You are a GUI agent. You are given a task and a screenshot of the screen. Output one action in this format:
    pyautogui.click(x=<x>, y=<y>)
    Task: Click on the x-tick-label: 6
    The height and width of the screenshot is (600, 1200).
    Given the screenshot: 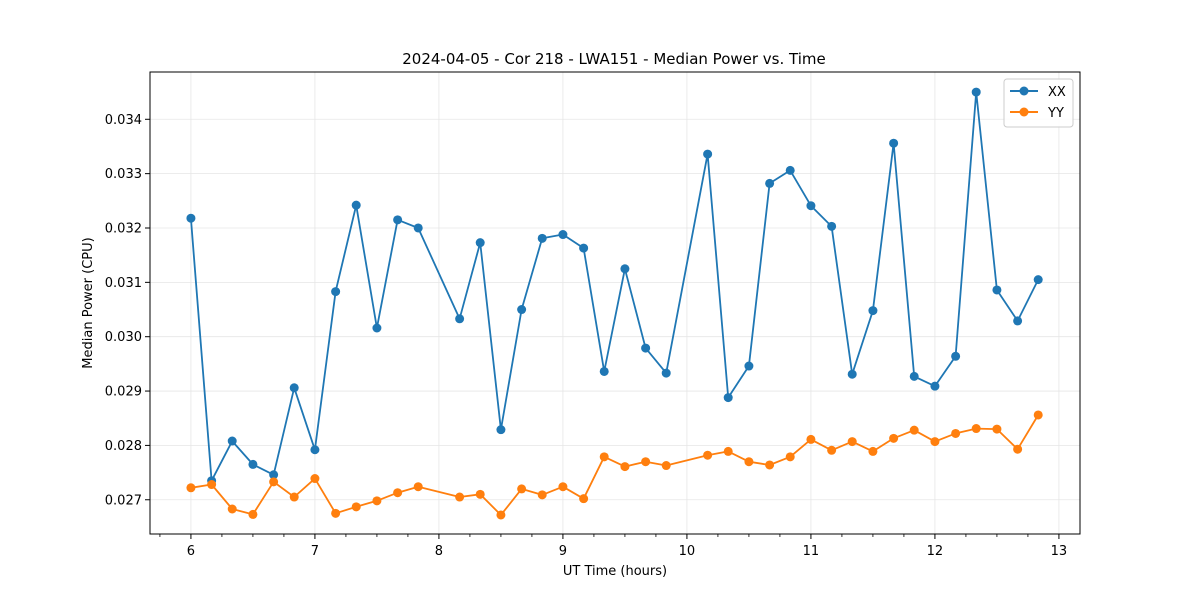 What is the action you would take?
    pyautogui.click(x=191, y=551)
    